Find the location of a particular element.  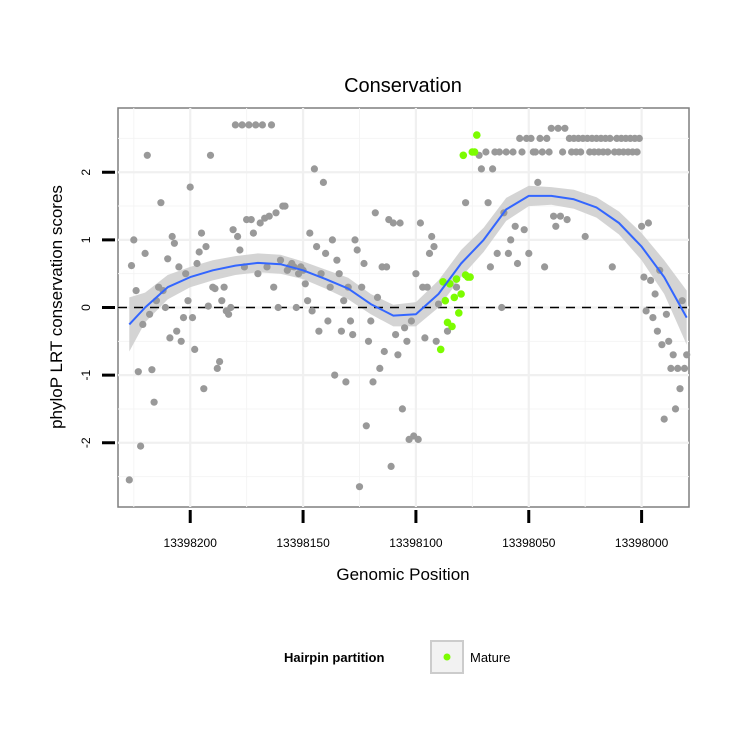

x-tick-label: 13398200 is located at coordinates (191, 543).